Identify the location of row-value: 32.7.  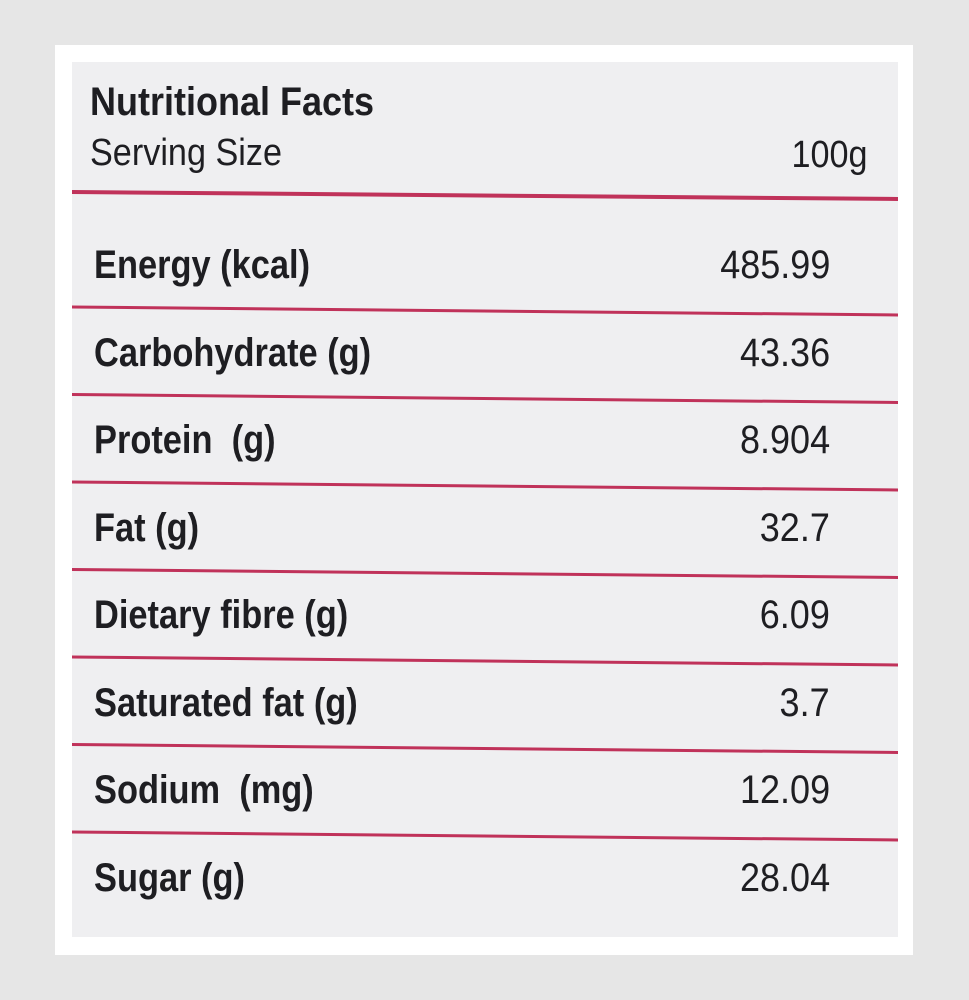
(794, 527).